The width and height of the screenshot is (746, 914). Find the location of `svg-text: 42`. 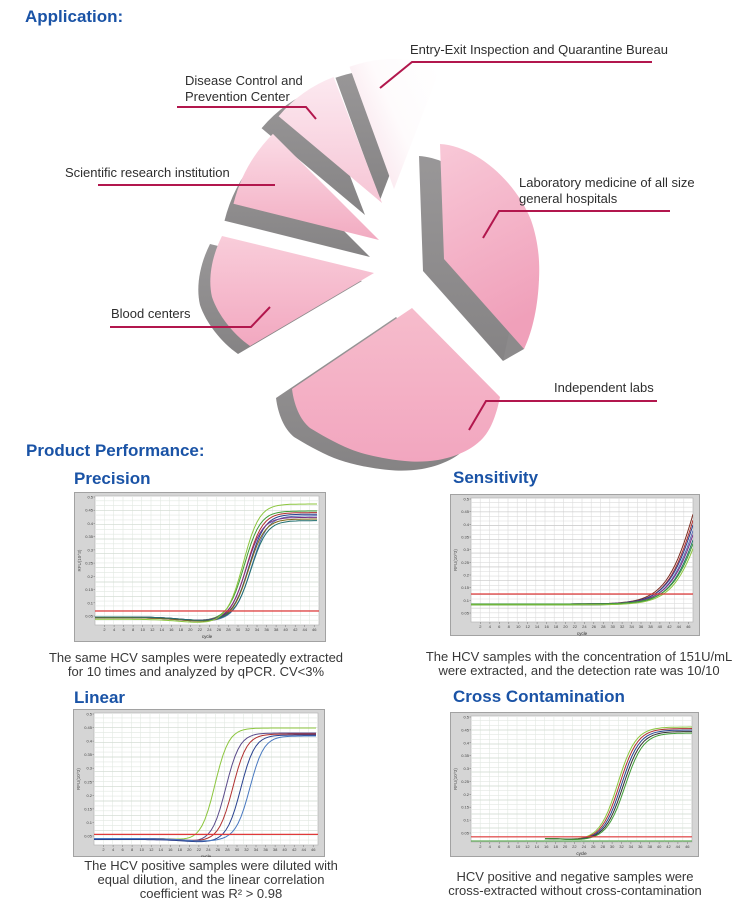

svg-text: 42 is located at coordinates (295, 629).